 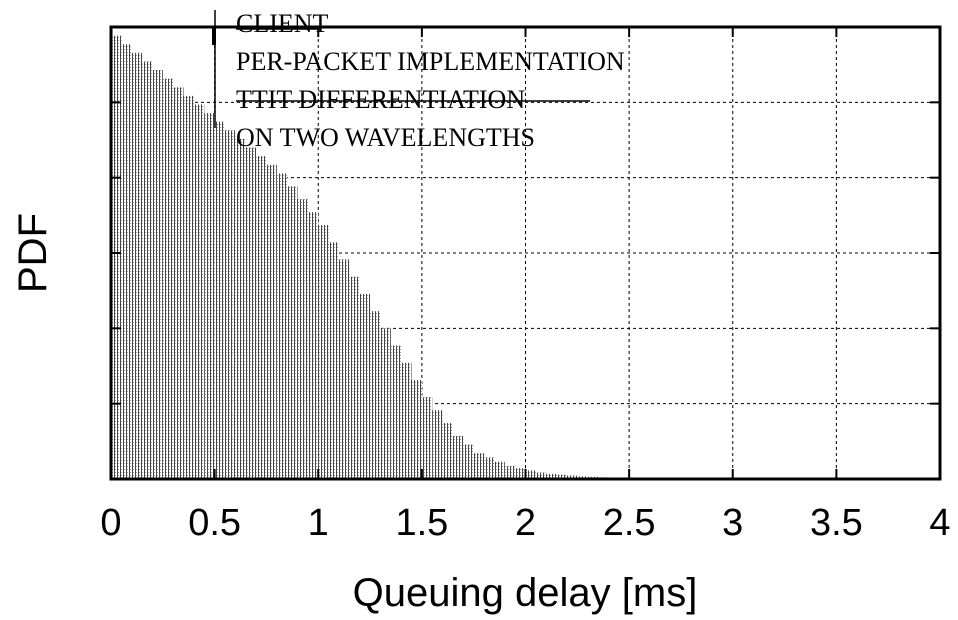 What do you see at coordinates (318, 523) in the screenshot?
I see `x-tick-label: 1` at bounding box center [318, 523].